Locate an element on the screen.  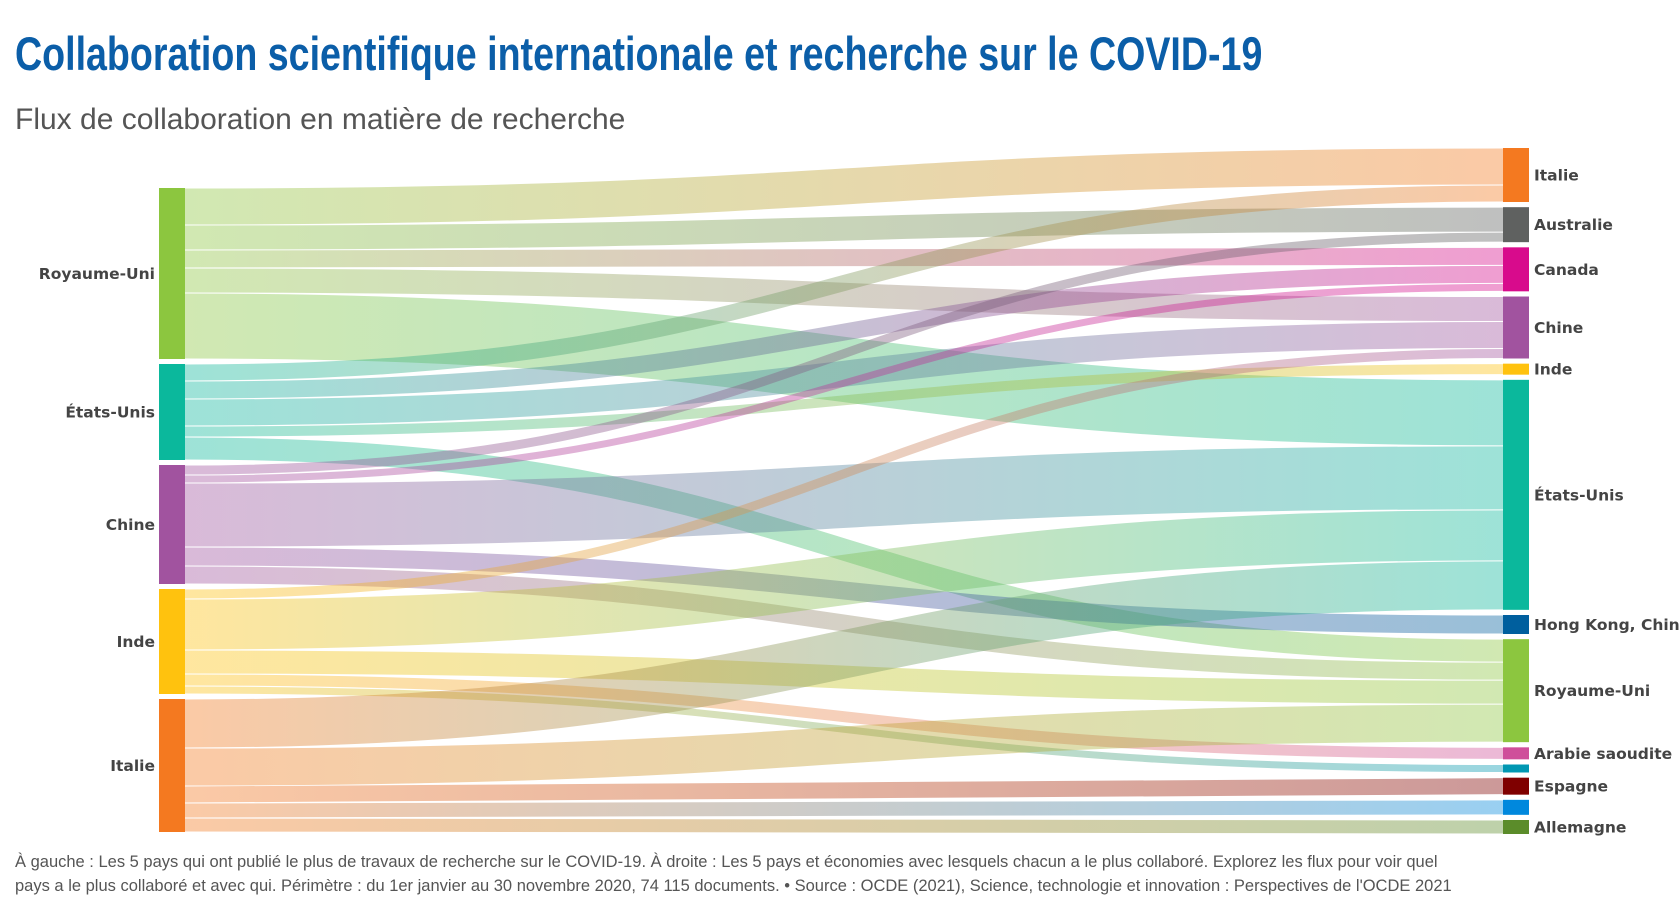
left-node-label: Chine is located at coordinates (130, 525).